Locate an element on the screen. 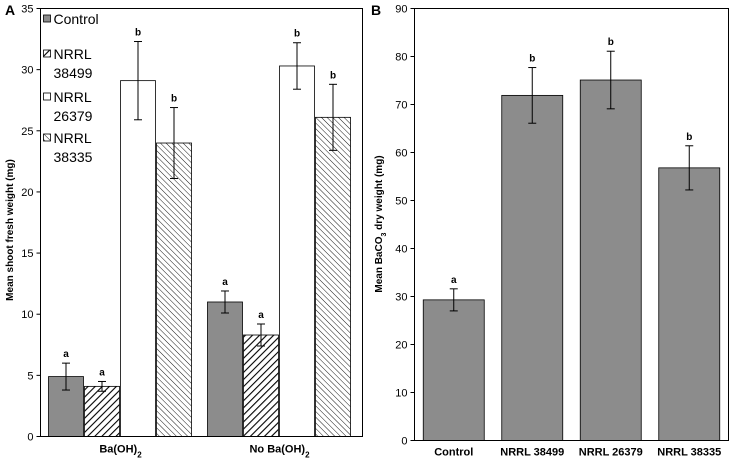 Image resolution: width=737 pixels, height=460 pixels. legend-label: Control is located at coordinates (76, 19).